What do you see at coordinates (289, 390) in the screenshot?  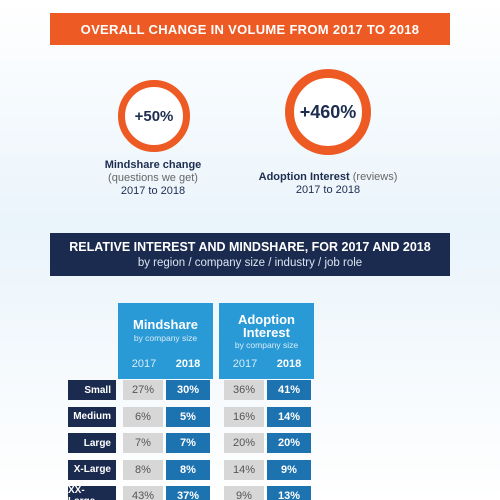 I see `table-cell: 41%` at bounding box center [289, 390].